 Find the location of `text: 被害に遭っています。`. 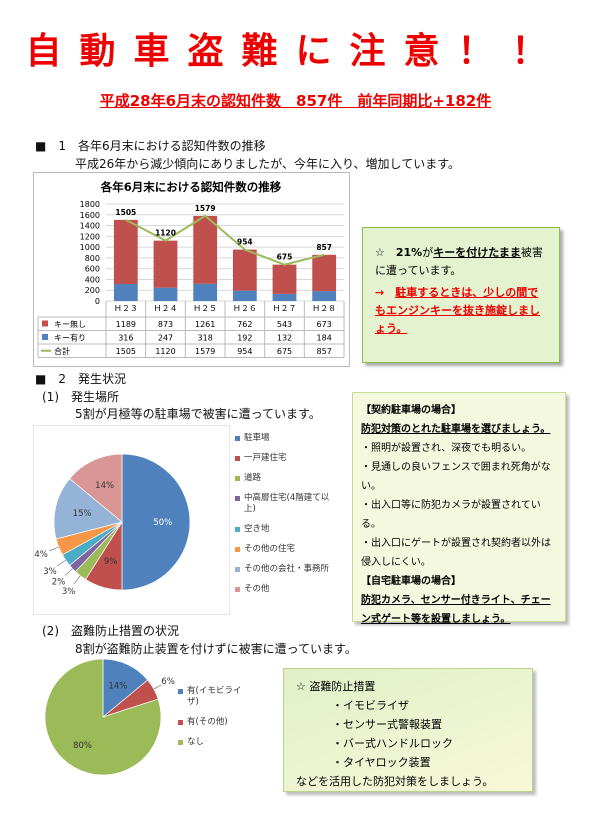

text: 被害に遭っています。 is located at coordinates (459, 261).